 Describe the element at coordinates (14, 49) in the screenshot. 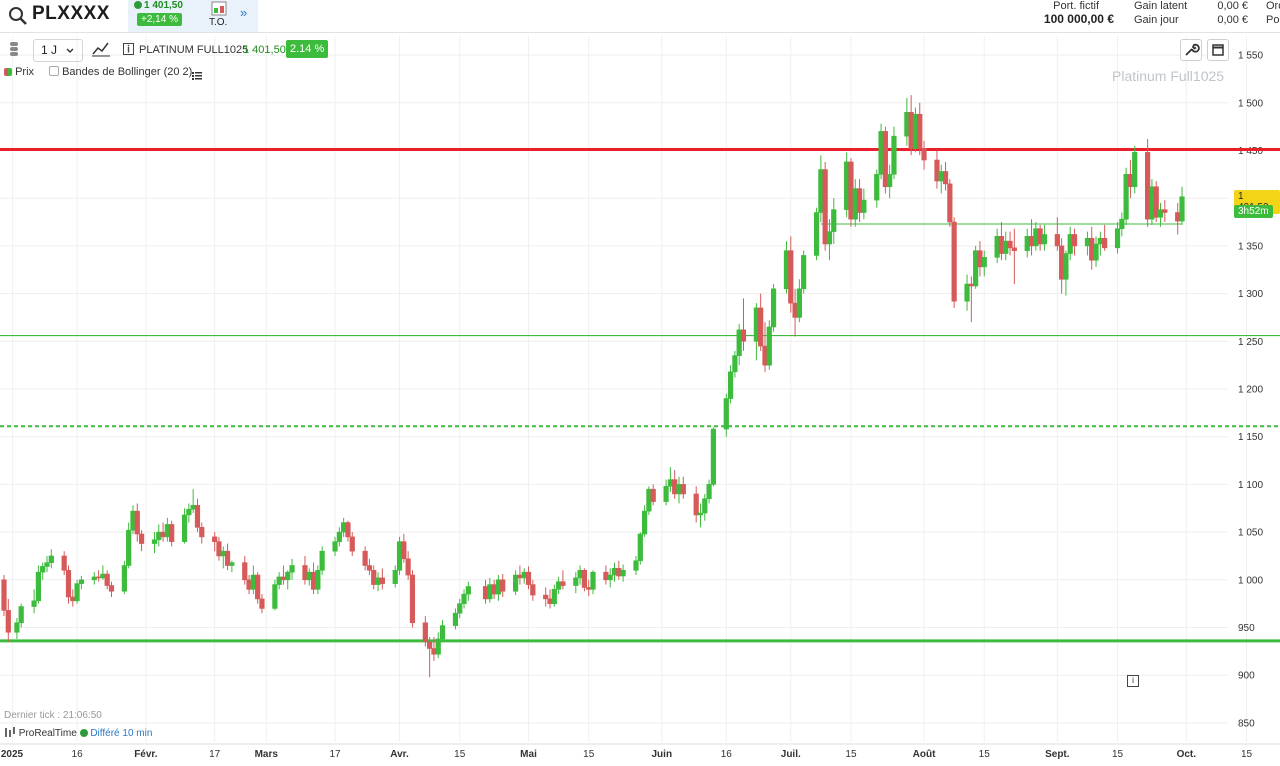

I see `drag-handle-icon` at that location.